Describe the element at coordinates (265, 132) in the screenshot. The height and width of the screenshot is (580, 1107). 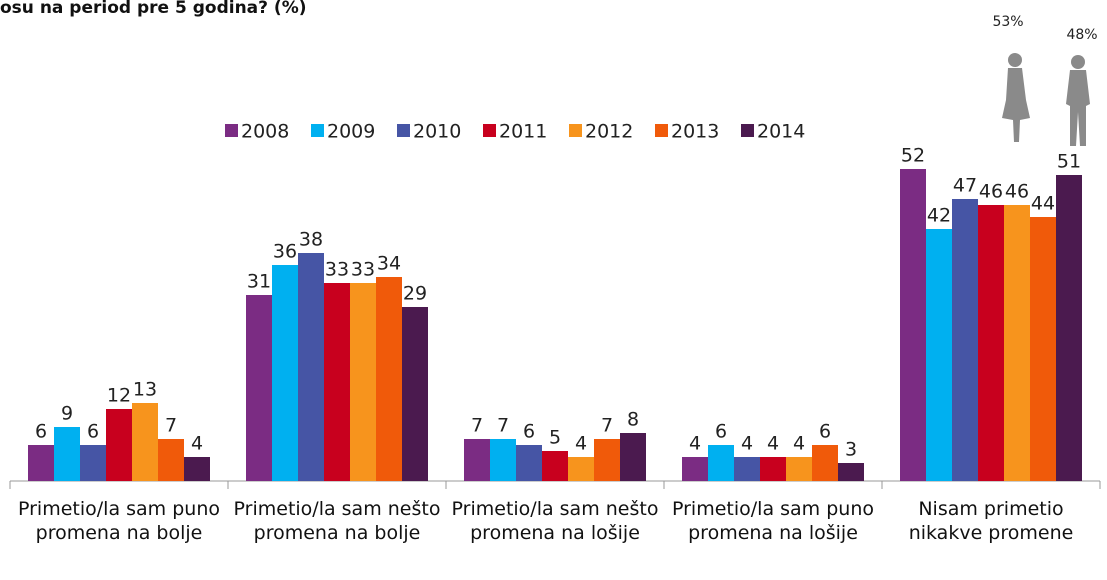
I see `legend-label: 2008` at that location.